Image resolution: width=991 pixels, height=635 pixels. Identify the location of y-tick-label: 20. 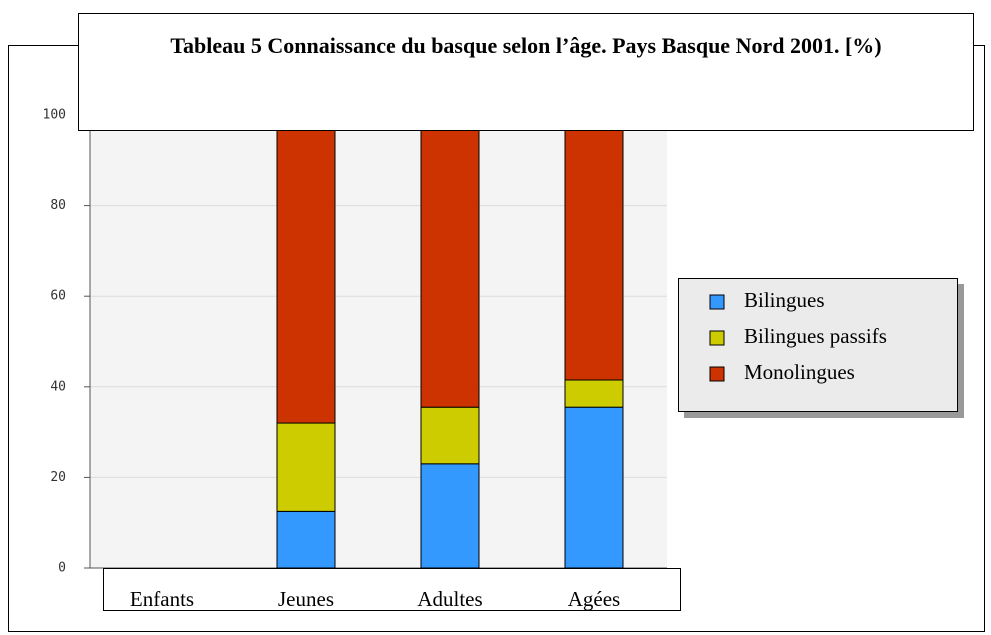
(58, 477).